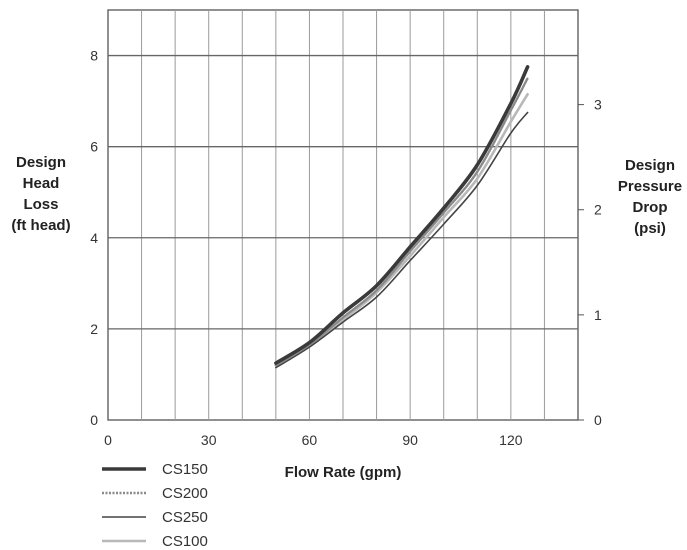 The image size is (687, 550). I want to click on y-axis-label-right: Design Pressure Drop (psi), so click(648, 197).